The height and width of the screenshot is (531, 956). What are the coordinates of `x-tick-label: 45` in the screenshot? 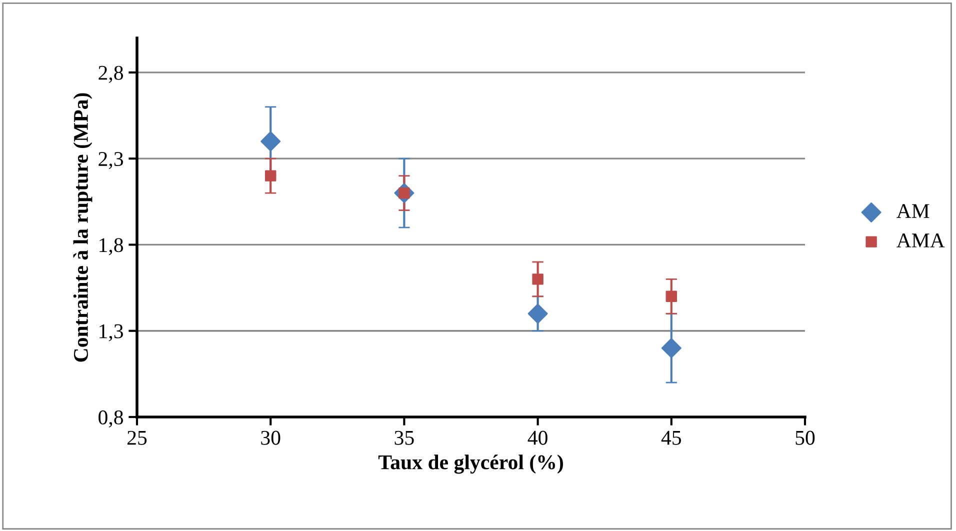 It's located at (671, 437).